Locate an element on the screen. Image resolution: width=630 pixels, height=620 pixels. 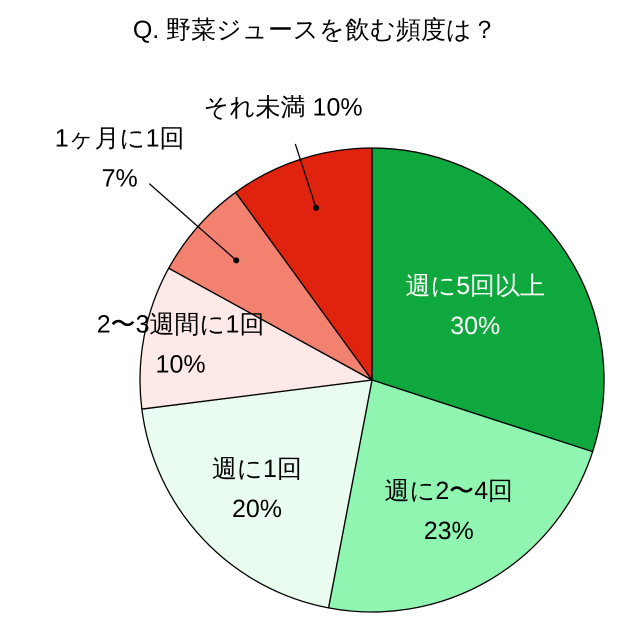
slice-label: 週に2〜4回 is located at coordinates (449, 490).